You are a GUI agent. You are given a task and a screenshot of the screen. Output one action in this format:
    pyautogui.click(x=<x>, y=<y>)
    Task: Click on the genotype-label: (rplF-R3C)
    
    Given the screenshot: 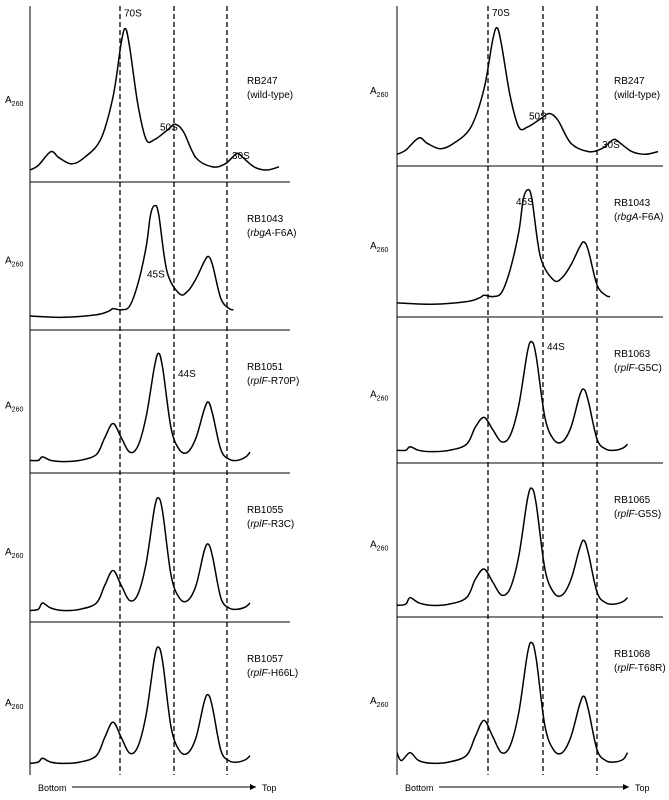 What is the action you would take?
    pyautogui.click(x=270, y=524)
    